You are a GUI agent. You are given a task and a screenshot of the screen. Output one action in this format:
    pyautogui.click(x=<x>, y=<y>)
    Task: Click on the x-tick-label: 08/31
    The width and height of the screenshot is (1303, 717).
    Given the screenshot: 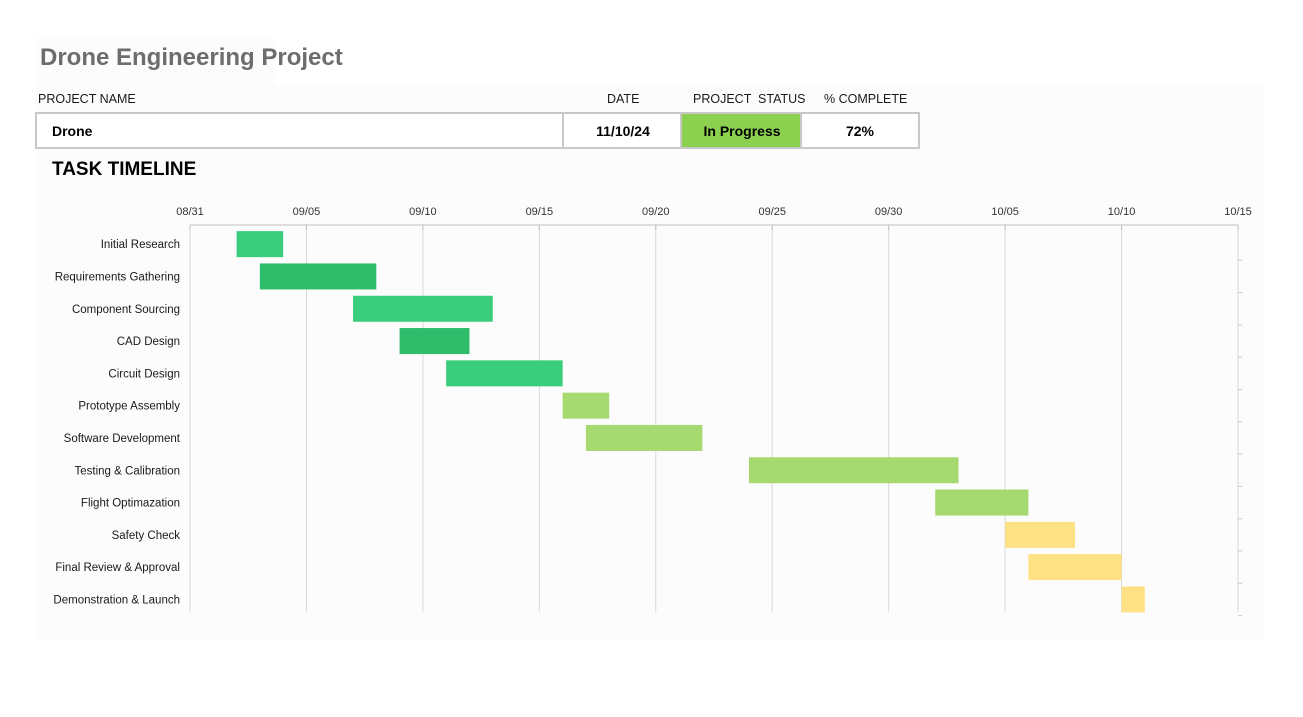 What is the action you would take?
    pyautogui.click(x=190, y=212)
    